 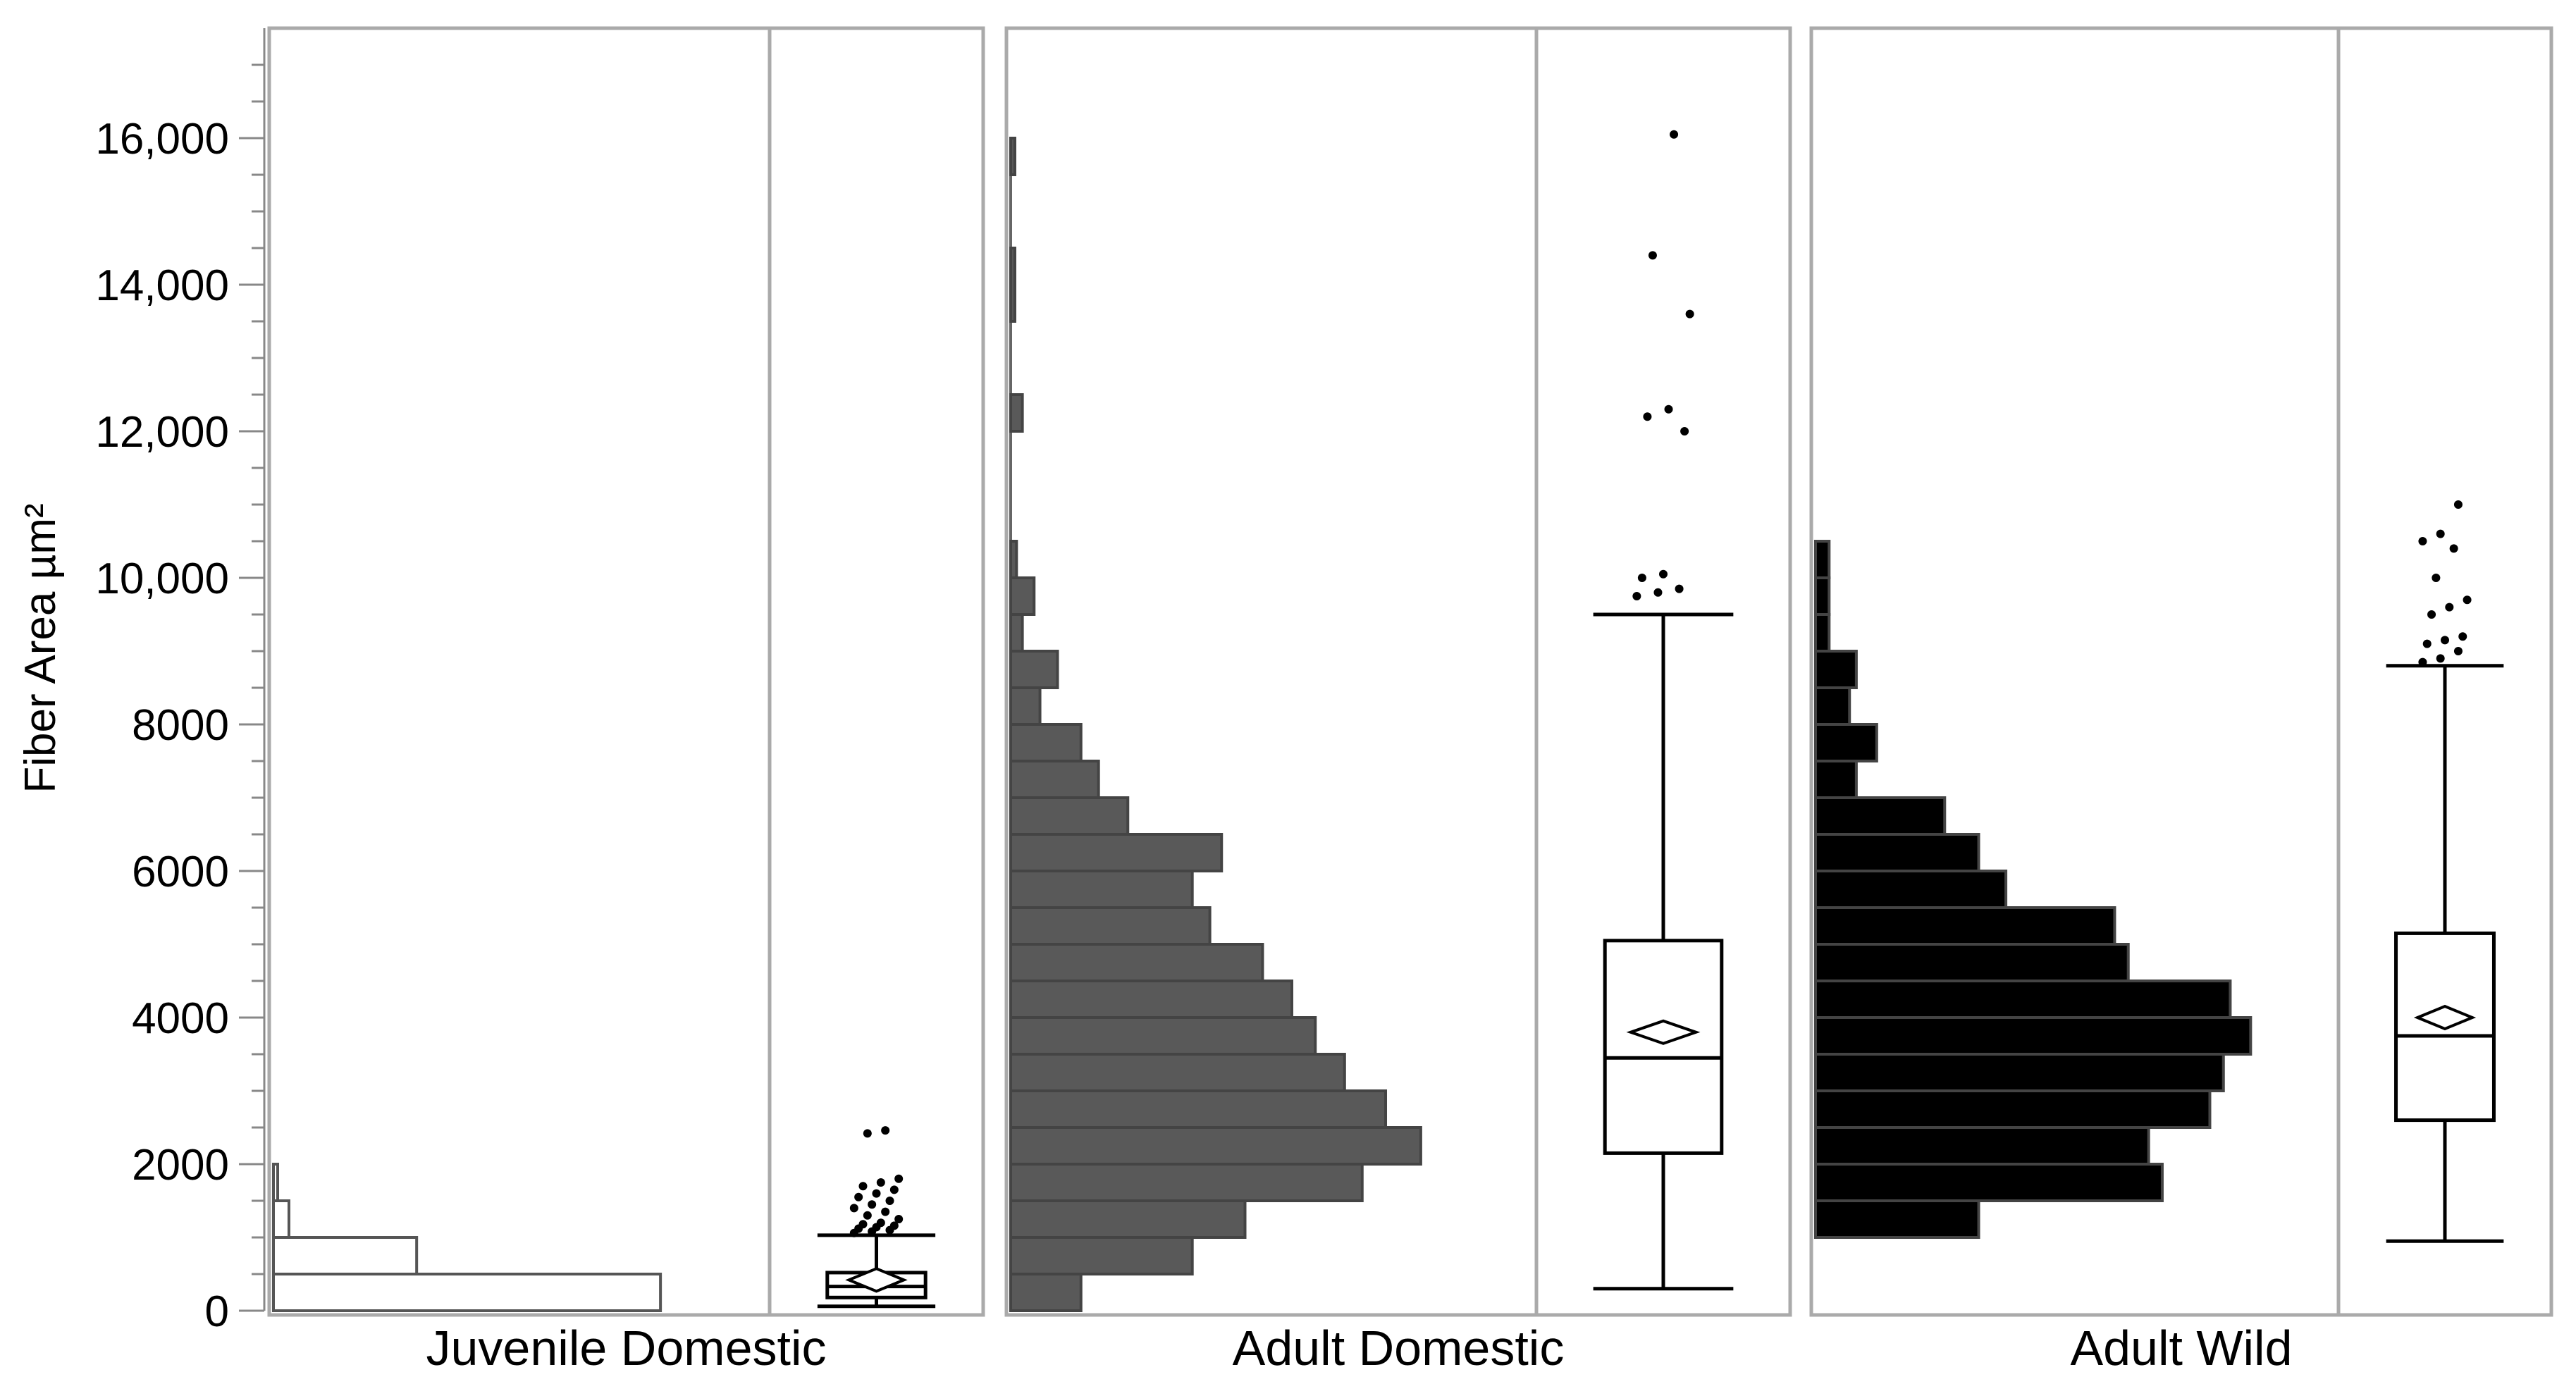 What do you see at coordinates (162, 579) in the screenshot?
I see `y-tick-label: 10,000` at bounding box center [162, 579].